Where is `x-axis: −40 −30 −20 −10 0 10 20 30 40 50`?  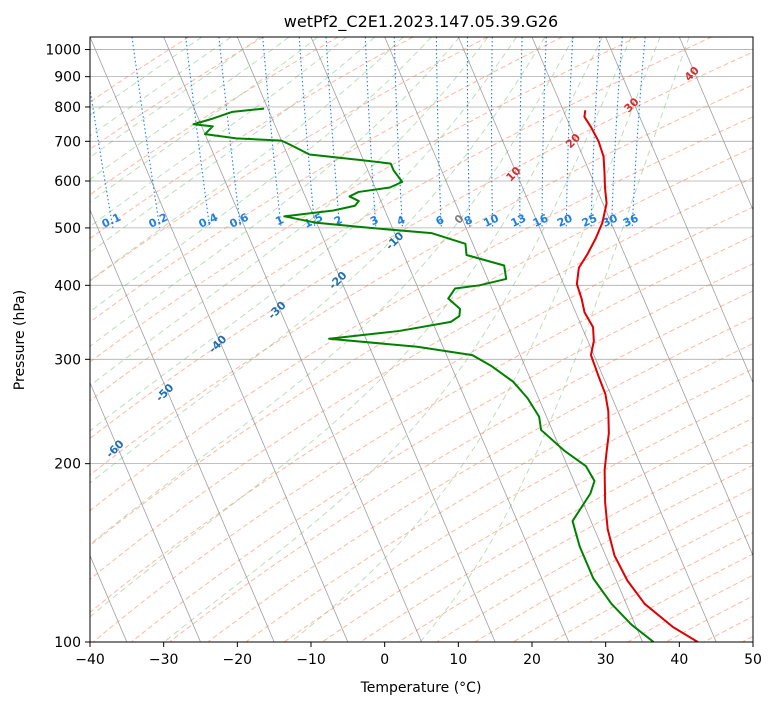
x-axis: −40 −30 −20 −10 0 10 20 30 40 50 is located at coordinates (418, 655).